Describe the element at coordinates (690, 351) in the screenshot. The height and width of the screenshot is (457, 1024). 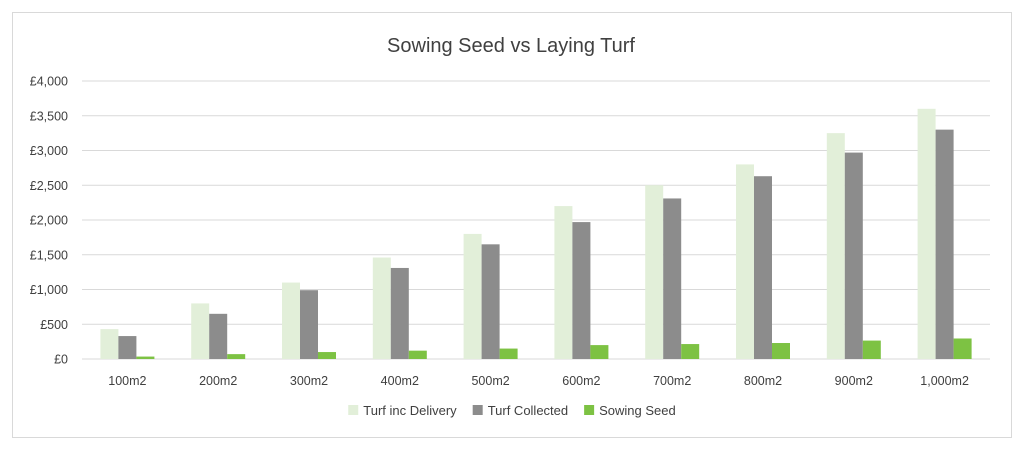
I see `bar-sowing-seed-700m2` at that location.